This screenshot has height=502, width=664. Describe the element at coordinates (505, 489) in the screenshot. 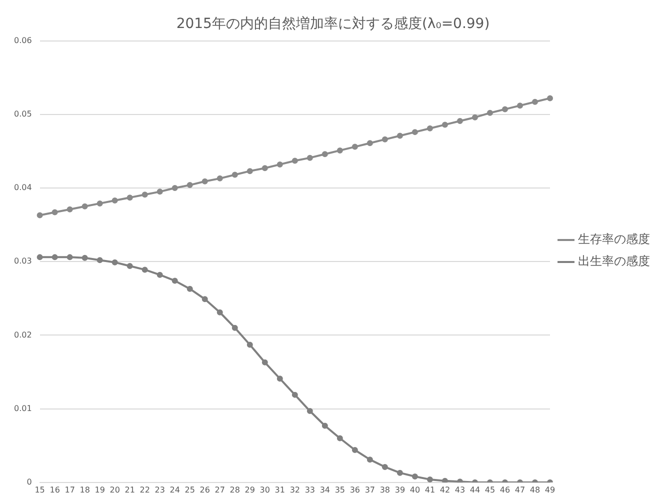

I see `x-tick-label: 46` at that location.